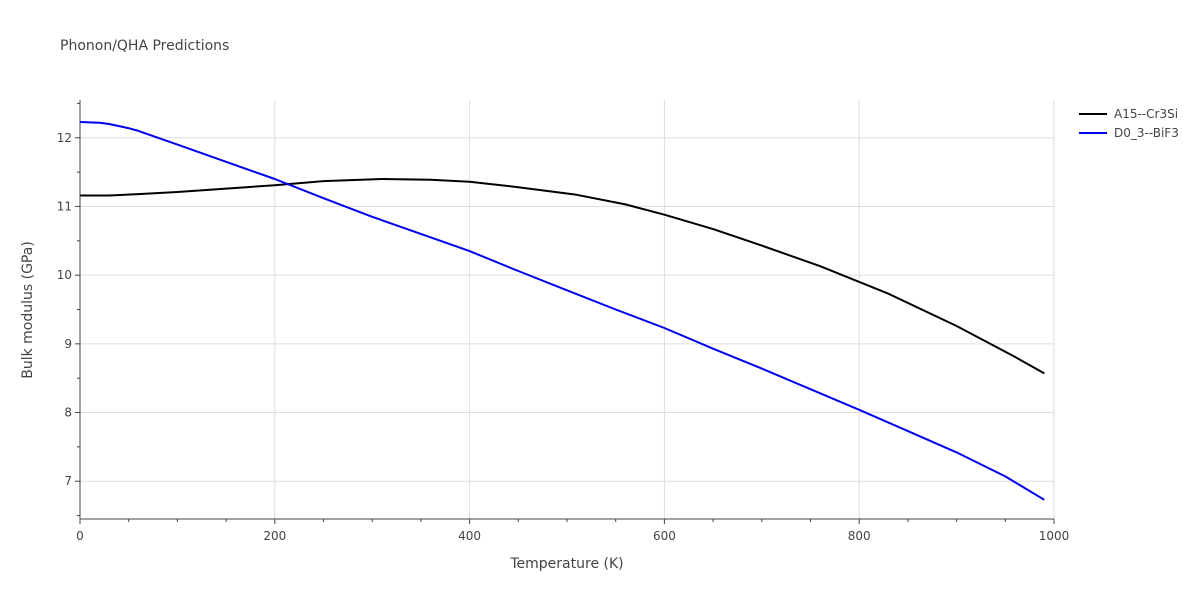 The image size is (1200, 600). Describe the element at coordinates (859, 536) in the screenshot. I see `x-tick-label: 800` at that location.